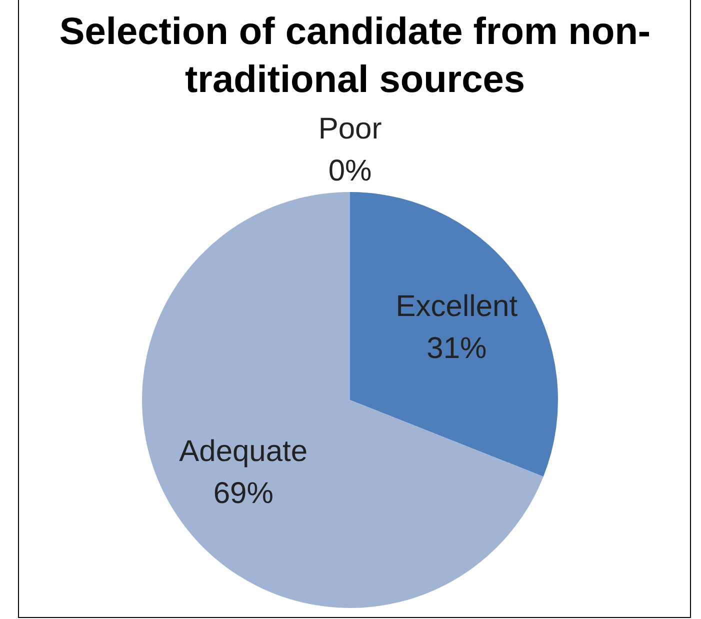 Image resolution: width=701 pixels, height=619 pixels. I want to click on category-label: Poor, so click(350, 129).